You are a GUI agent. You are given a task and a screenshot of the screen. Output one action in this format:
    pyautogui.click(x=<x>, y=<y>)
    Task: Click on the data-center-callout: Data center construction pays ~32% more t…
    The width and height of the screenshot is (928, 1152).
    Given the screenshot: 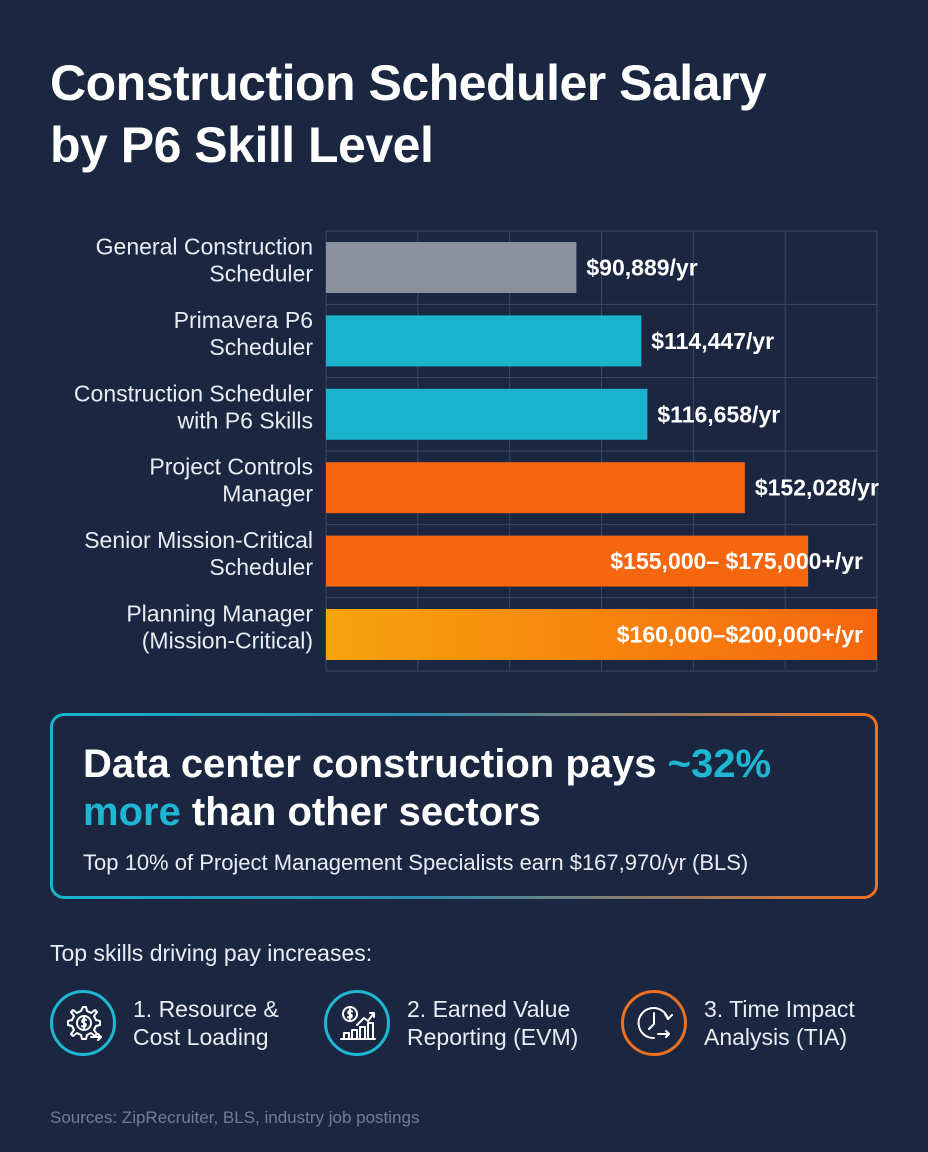 What is the action you would take?
    pyautogui.click(x=464, y=806)
    